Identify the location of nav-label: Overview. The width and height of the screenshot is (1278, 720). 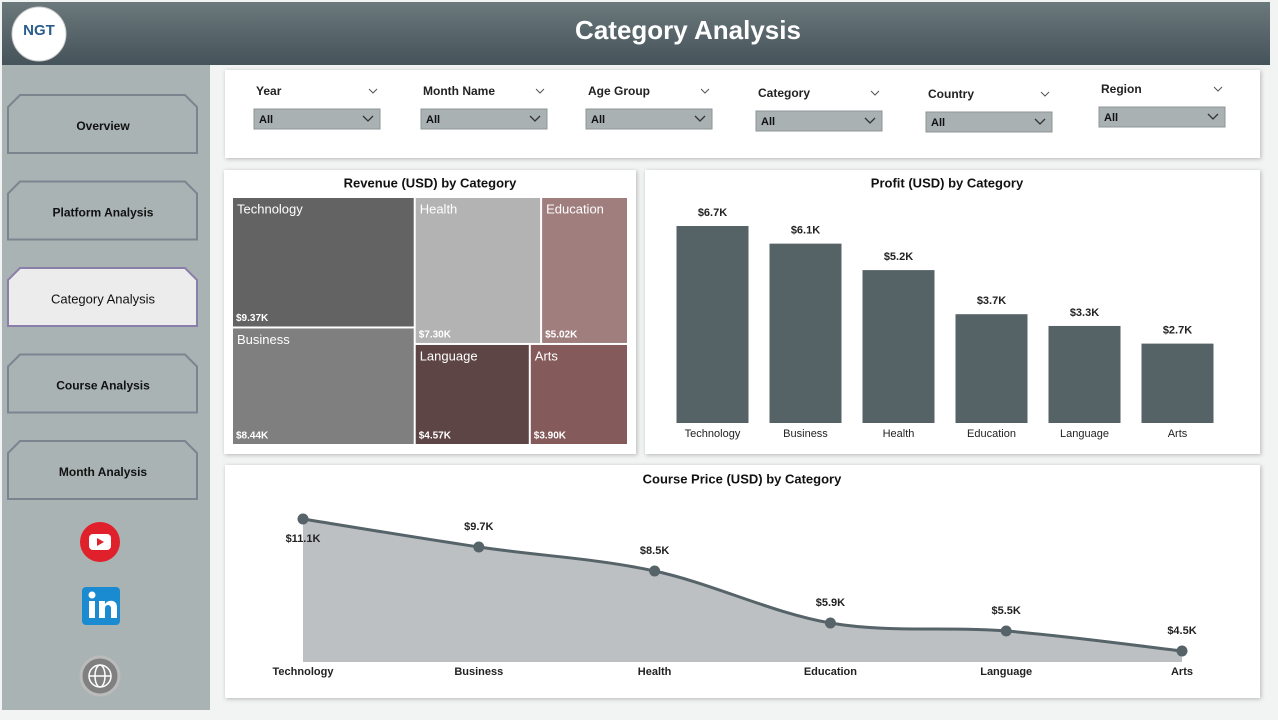
(103, 126).